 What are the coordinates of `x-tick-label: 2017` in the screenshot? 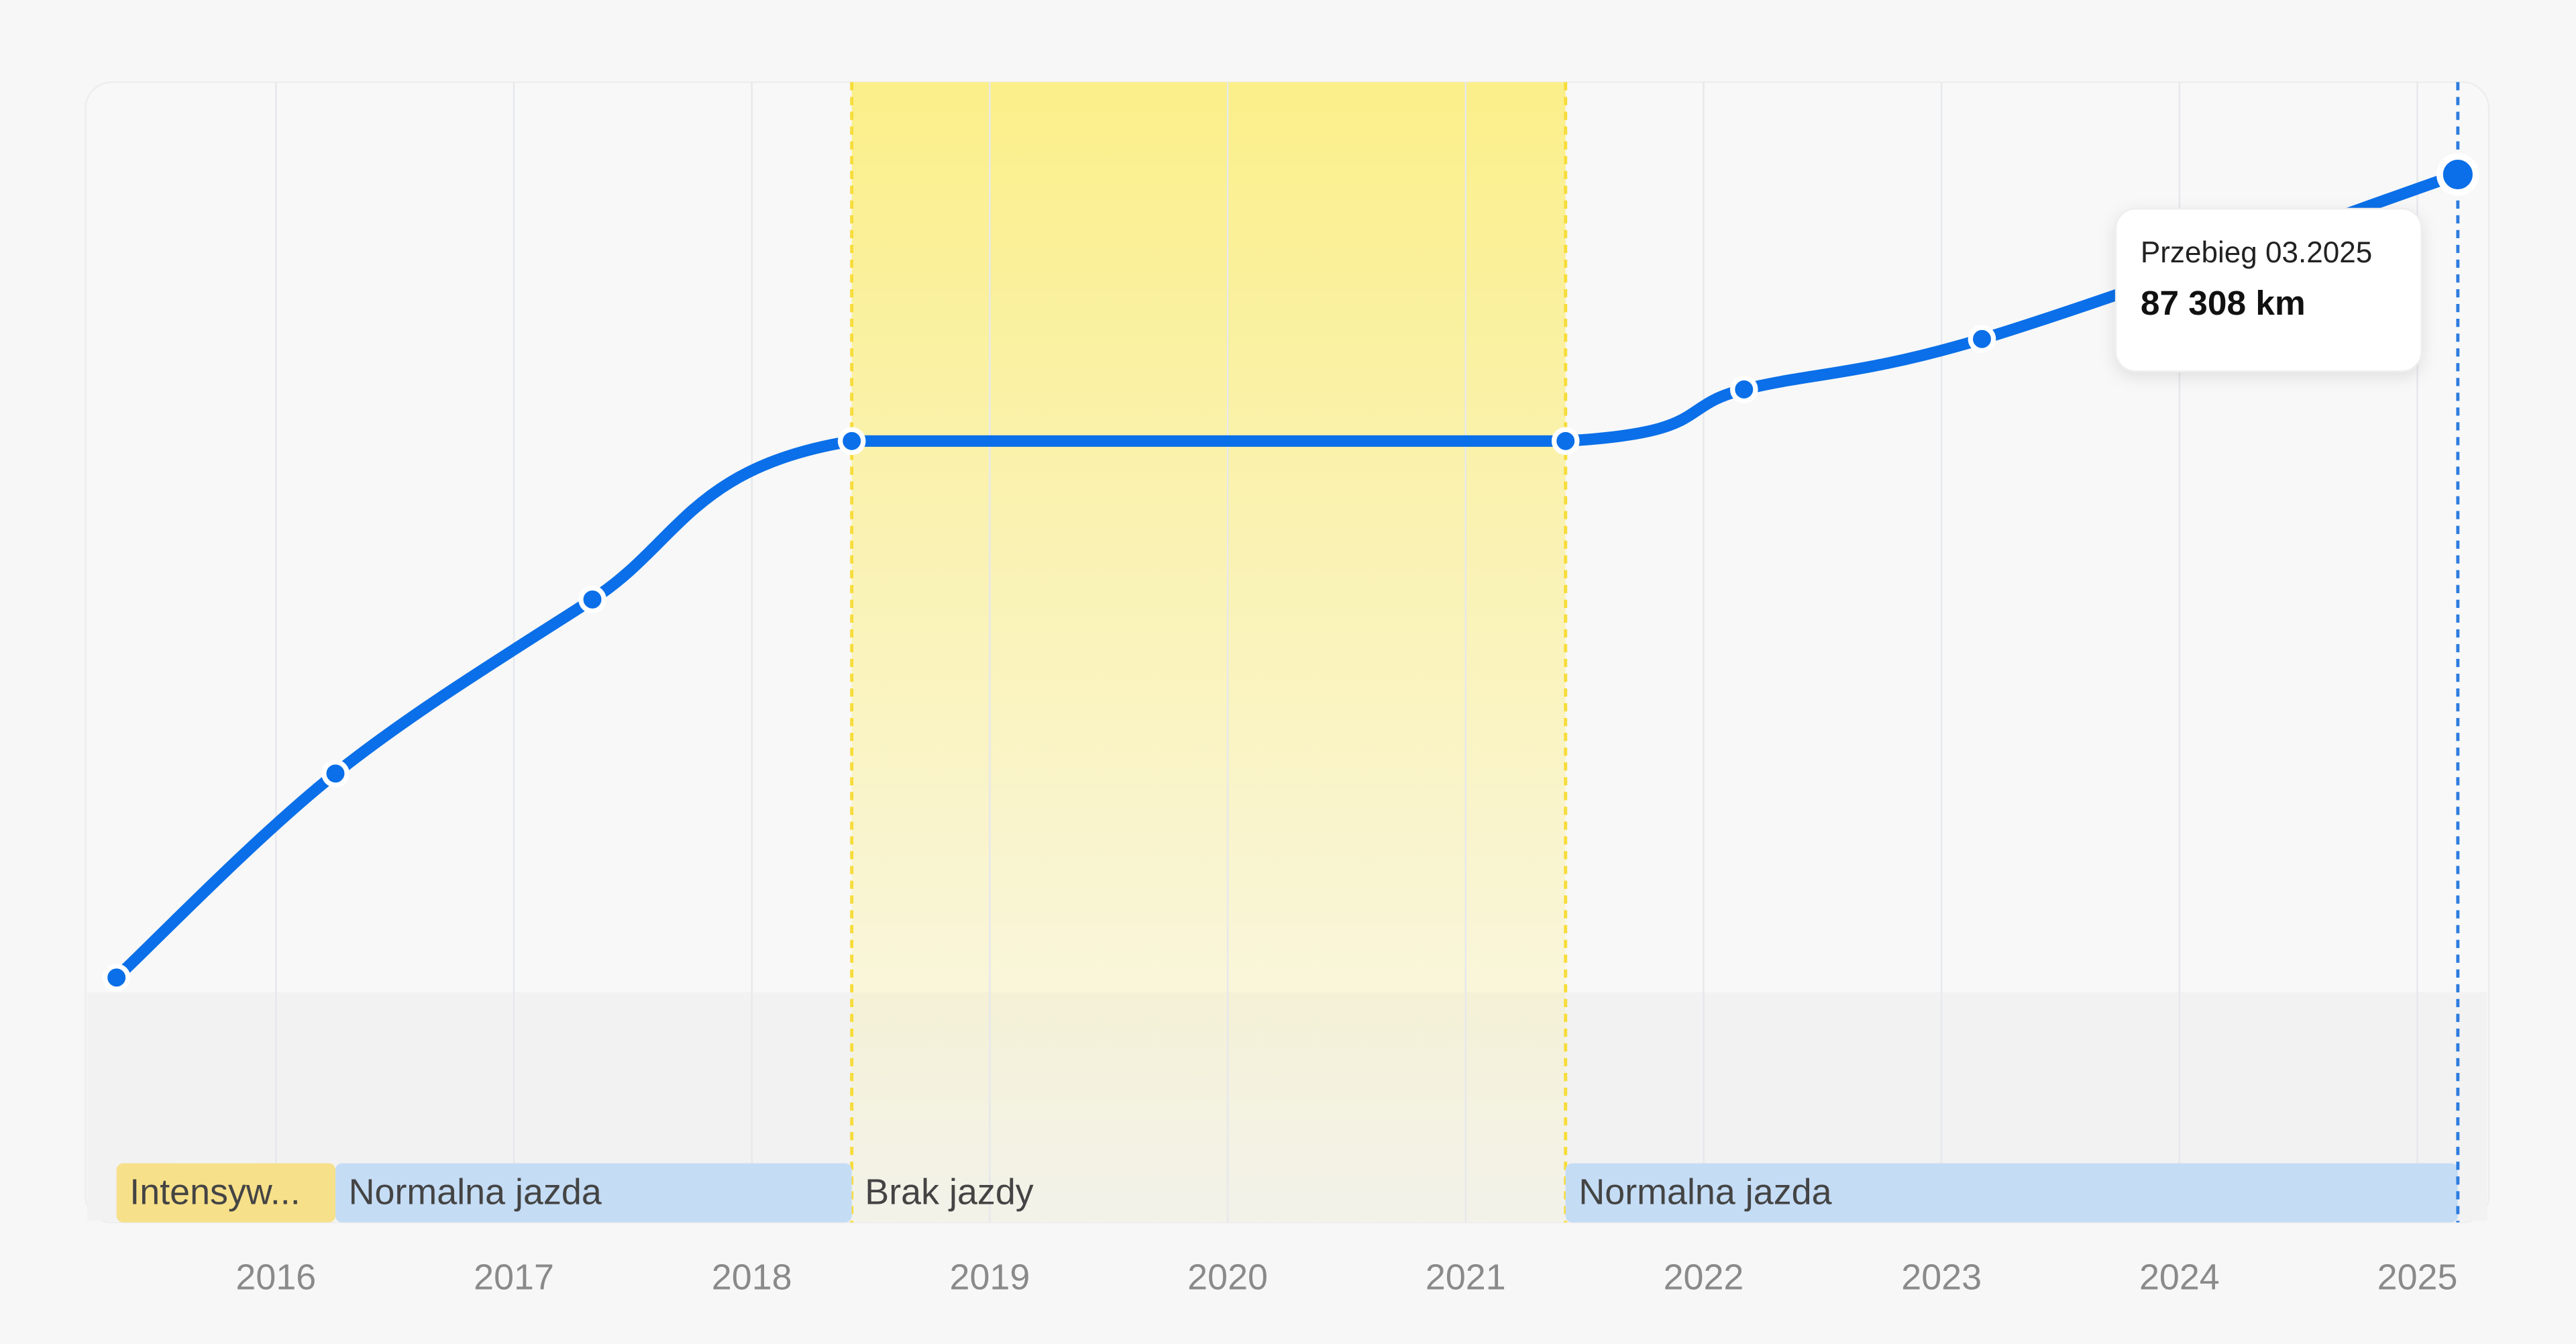 It's located at (514, 1278).